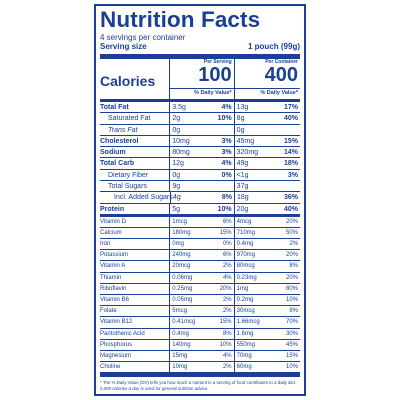 This screenshot has height=400, width=400. Describe the element at coordinates (266, 79) in the screenshot. I see `per-container-column-header: Per Container 400 % Daily Value*` at that location.